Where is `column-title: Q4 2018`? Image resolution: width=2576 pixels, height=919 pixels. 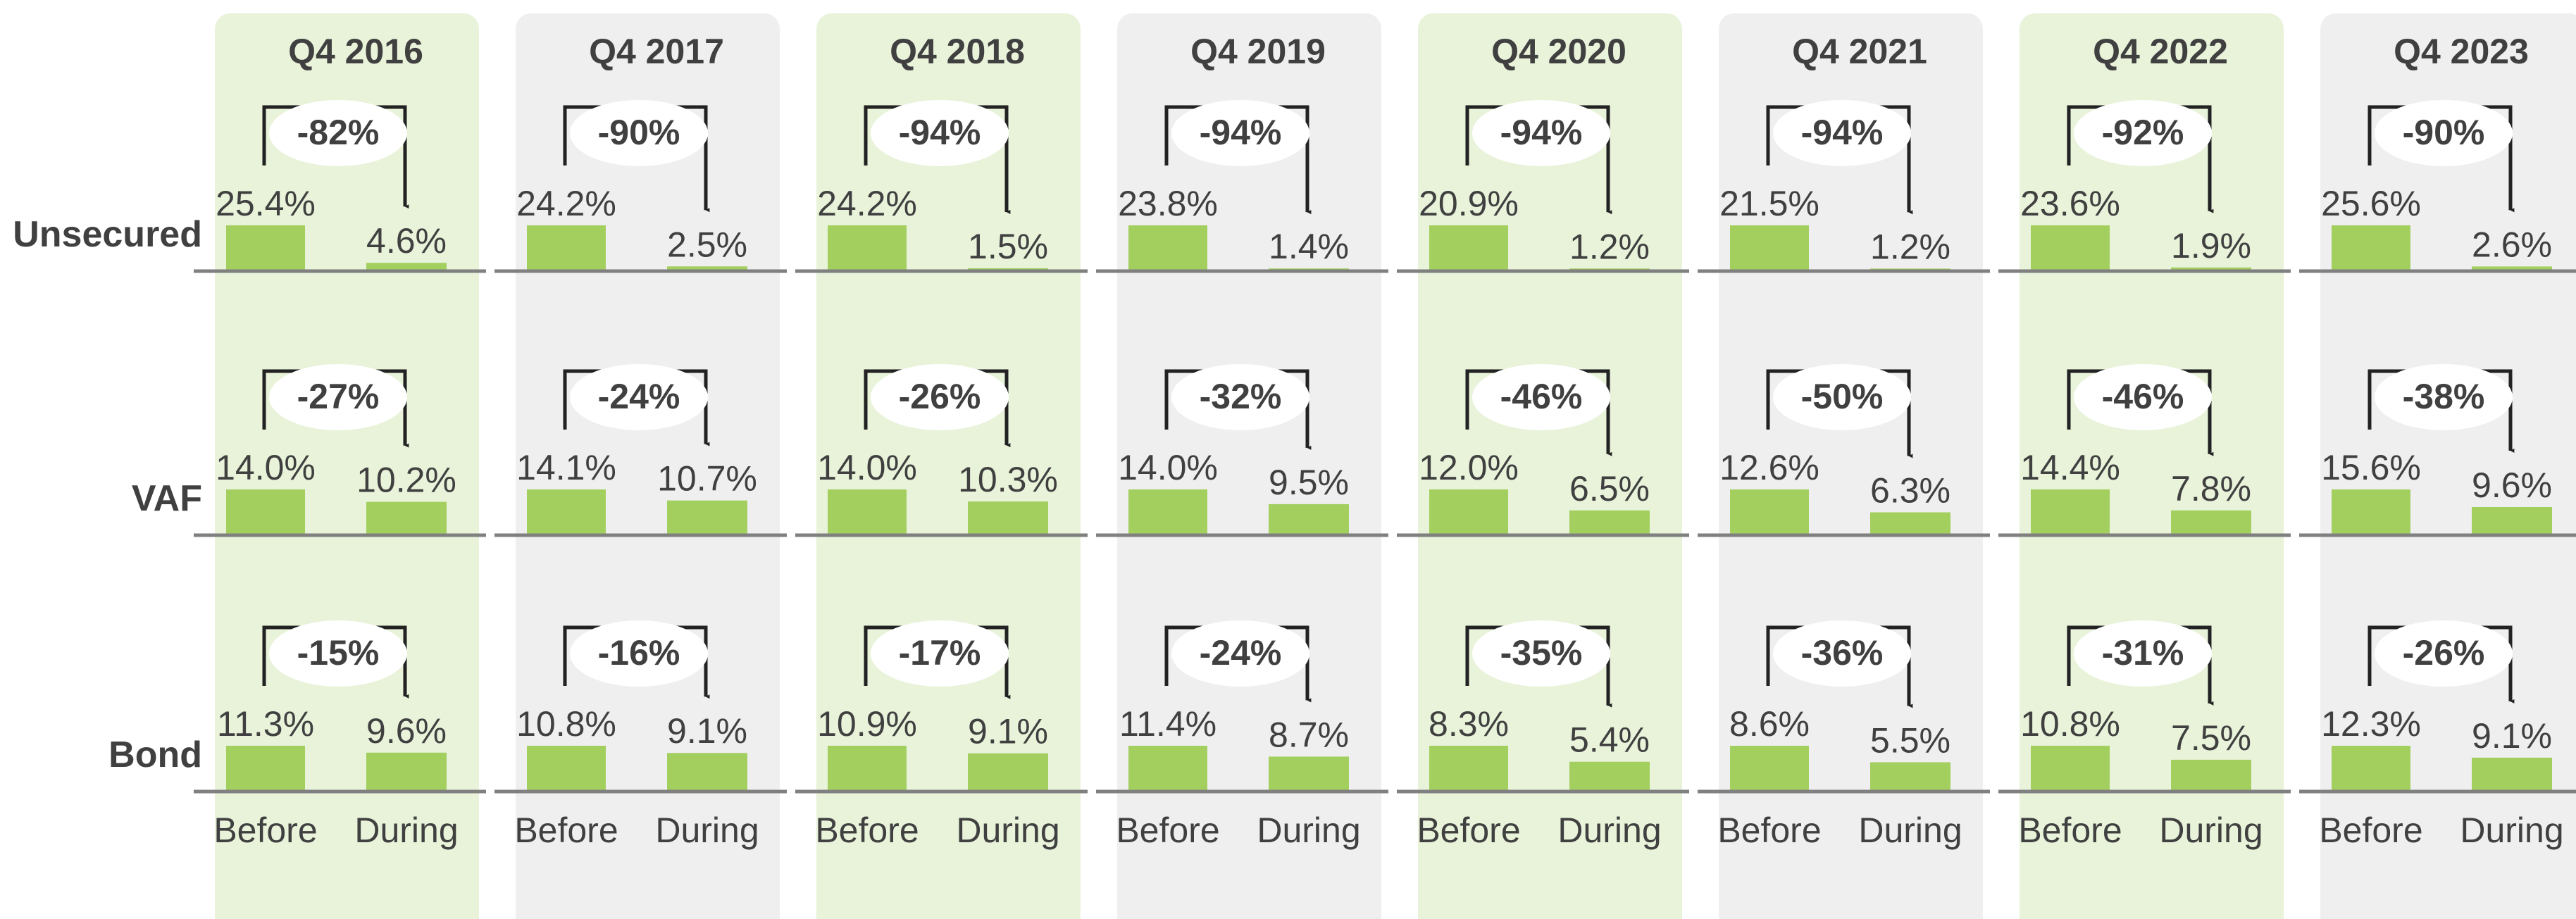
column-title: Q4 2018 is located at coordinates (957, 52).